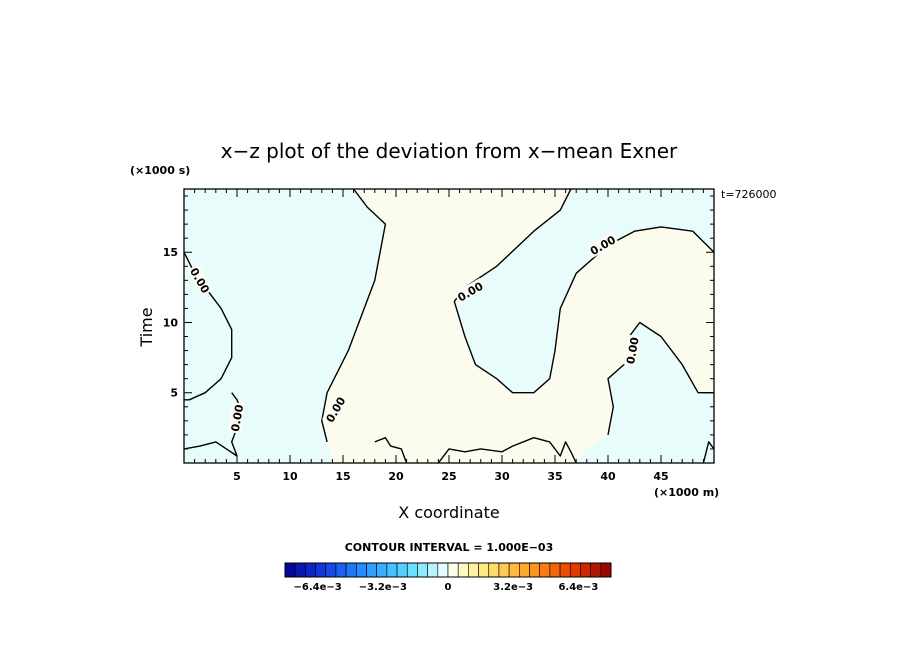 This screenshot has height=654, width=904. Describe the element at coordinates (686, 492) in the screenshot. I see `x-unit-label: (×1000 m)` at that location.